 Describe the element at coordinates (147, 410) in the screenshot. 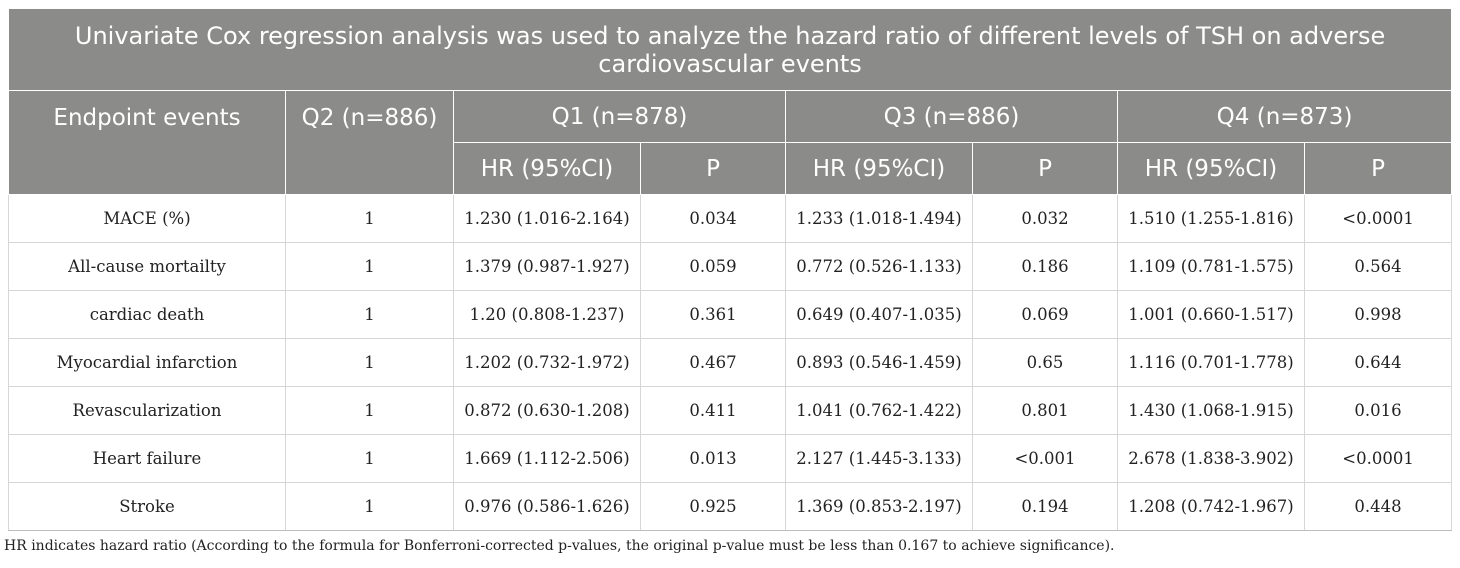

I see `cell-event: Revascularization` at that location.